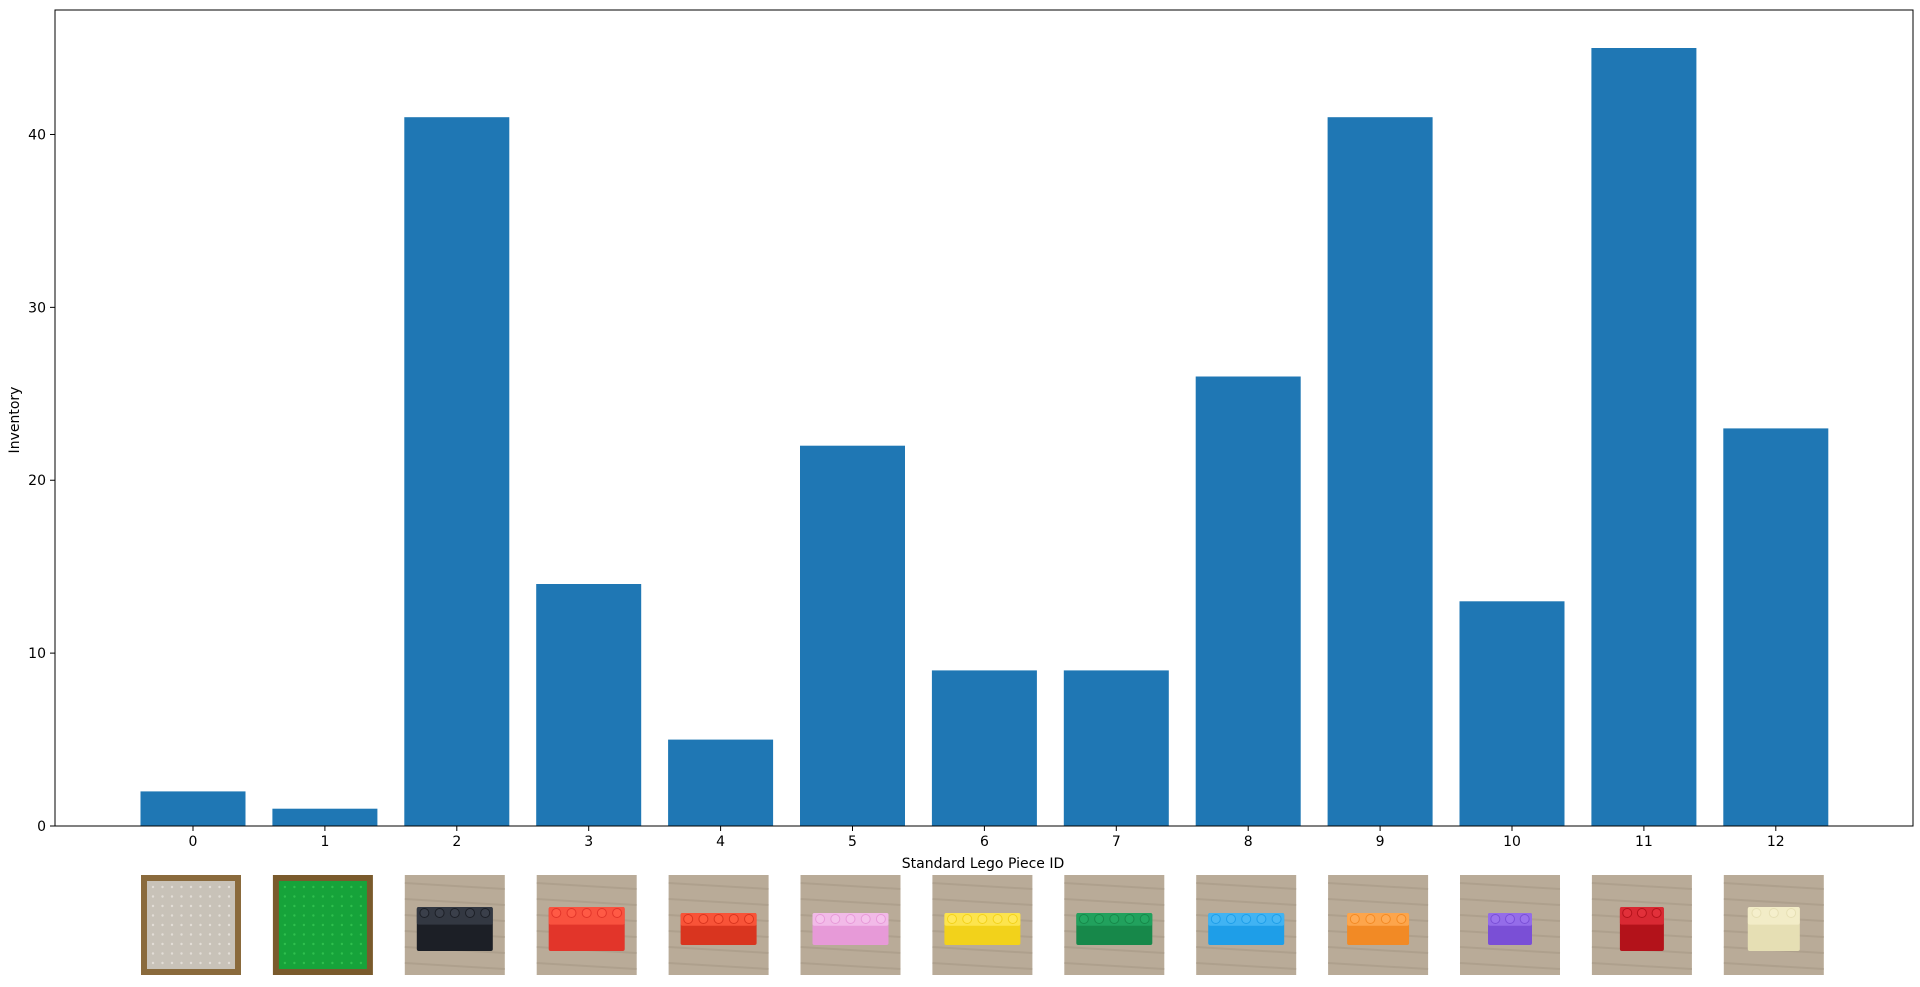  What do you see at coordinates (41, 827) in the screenshot?
I see `y-tick-label-0: 0` at bounding box center [41, 827].